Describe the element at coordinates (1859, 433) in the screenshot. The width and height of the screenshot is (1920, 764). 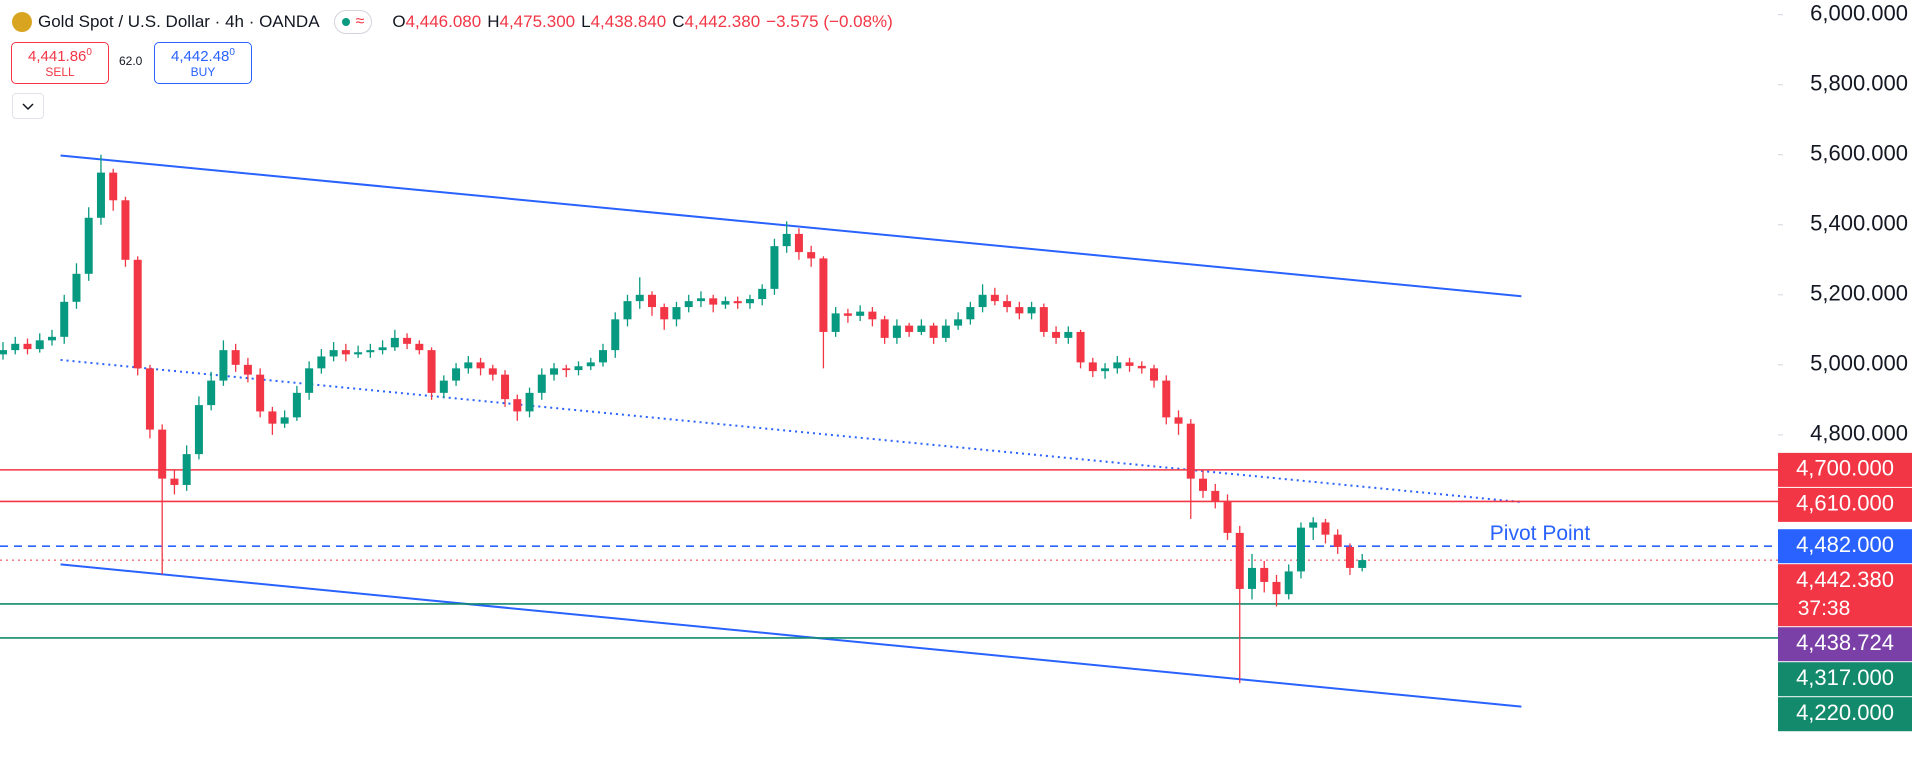
I see `y-tick-label: 4,800.000` at that location.